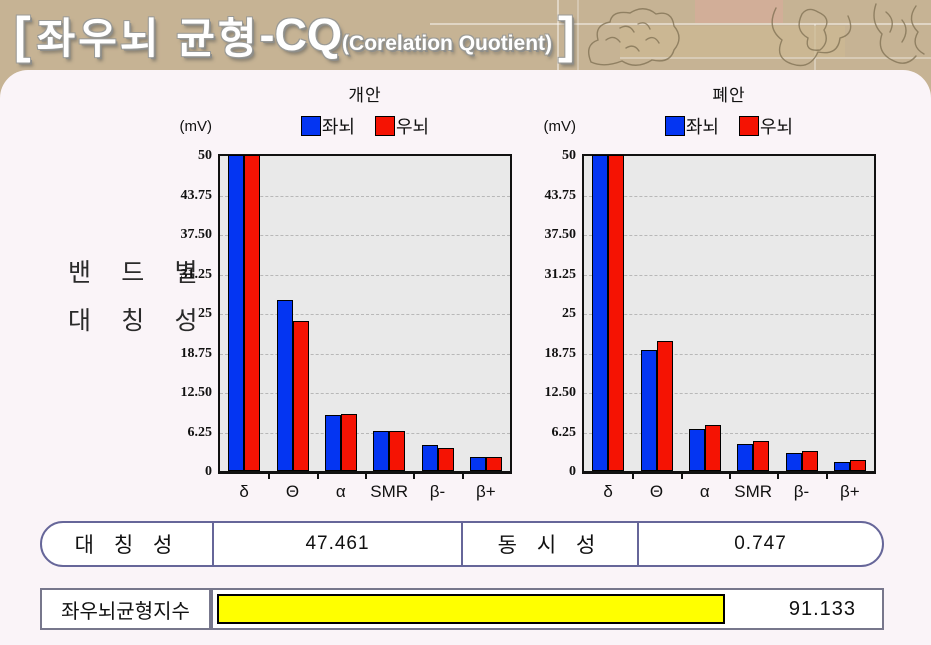 The image size is (931, 645). I want to click on legend-swatch-left-brain, so click(310, 126).